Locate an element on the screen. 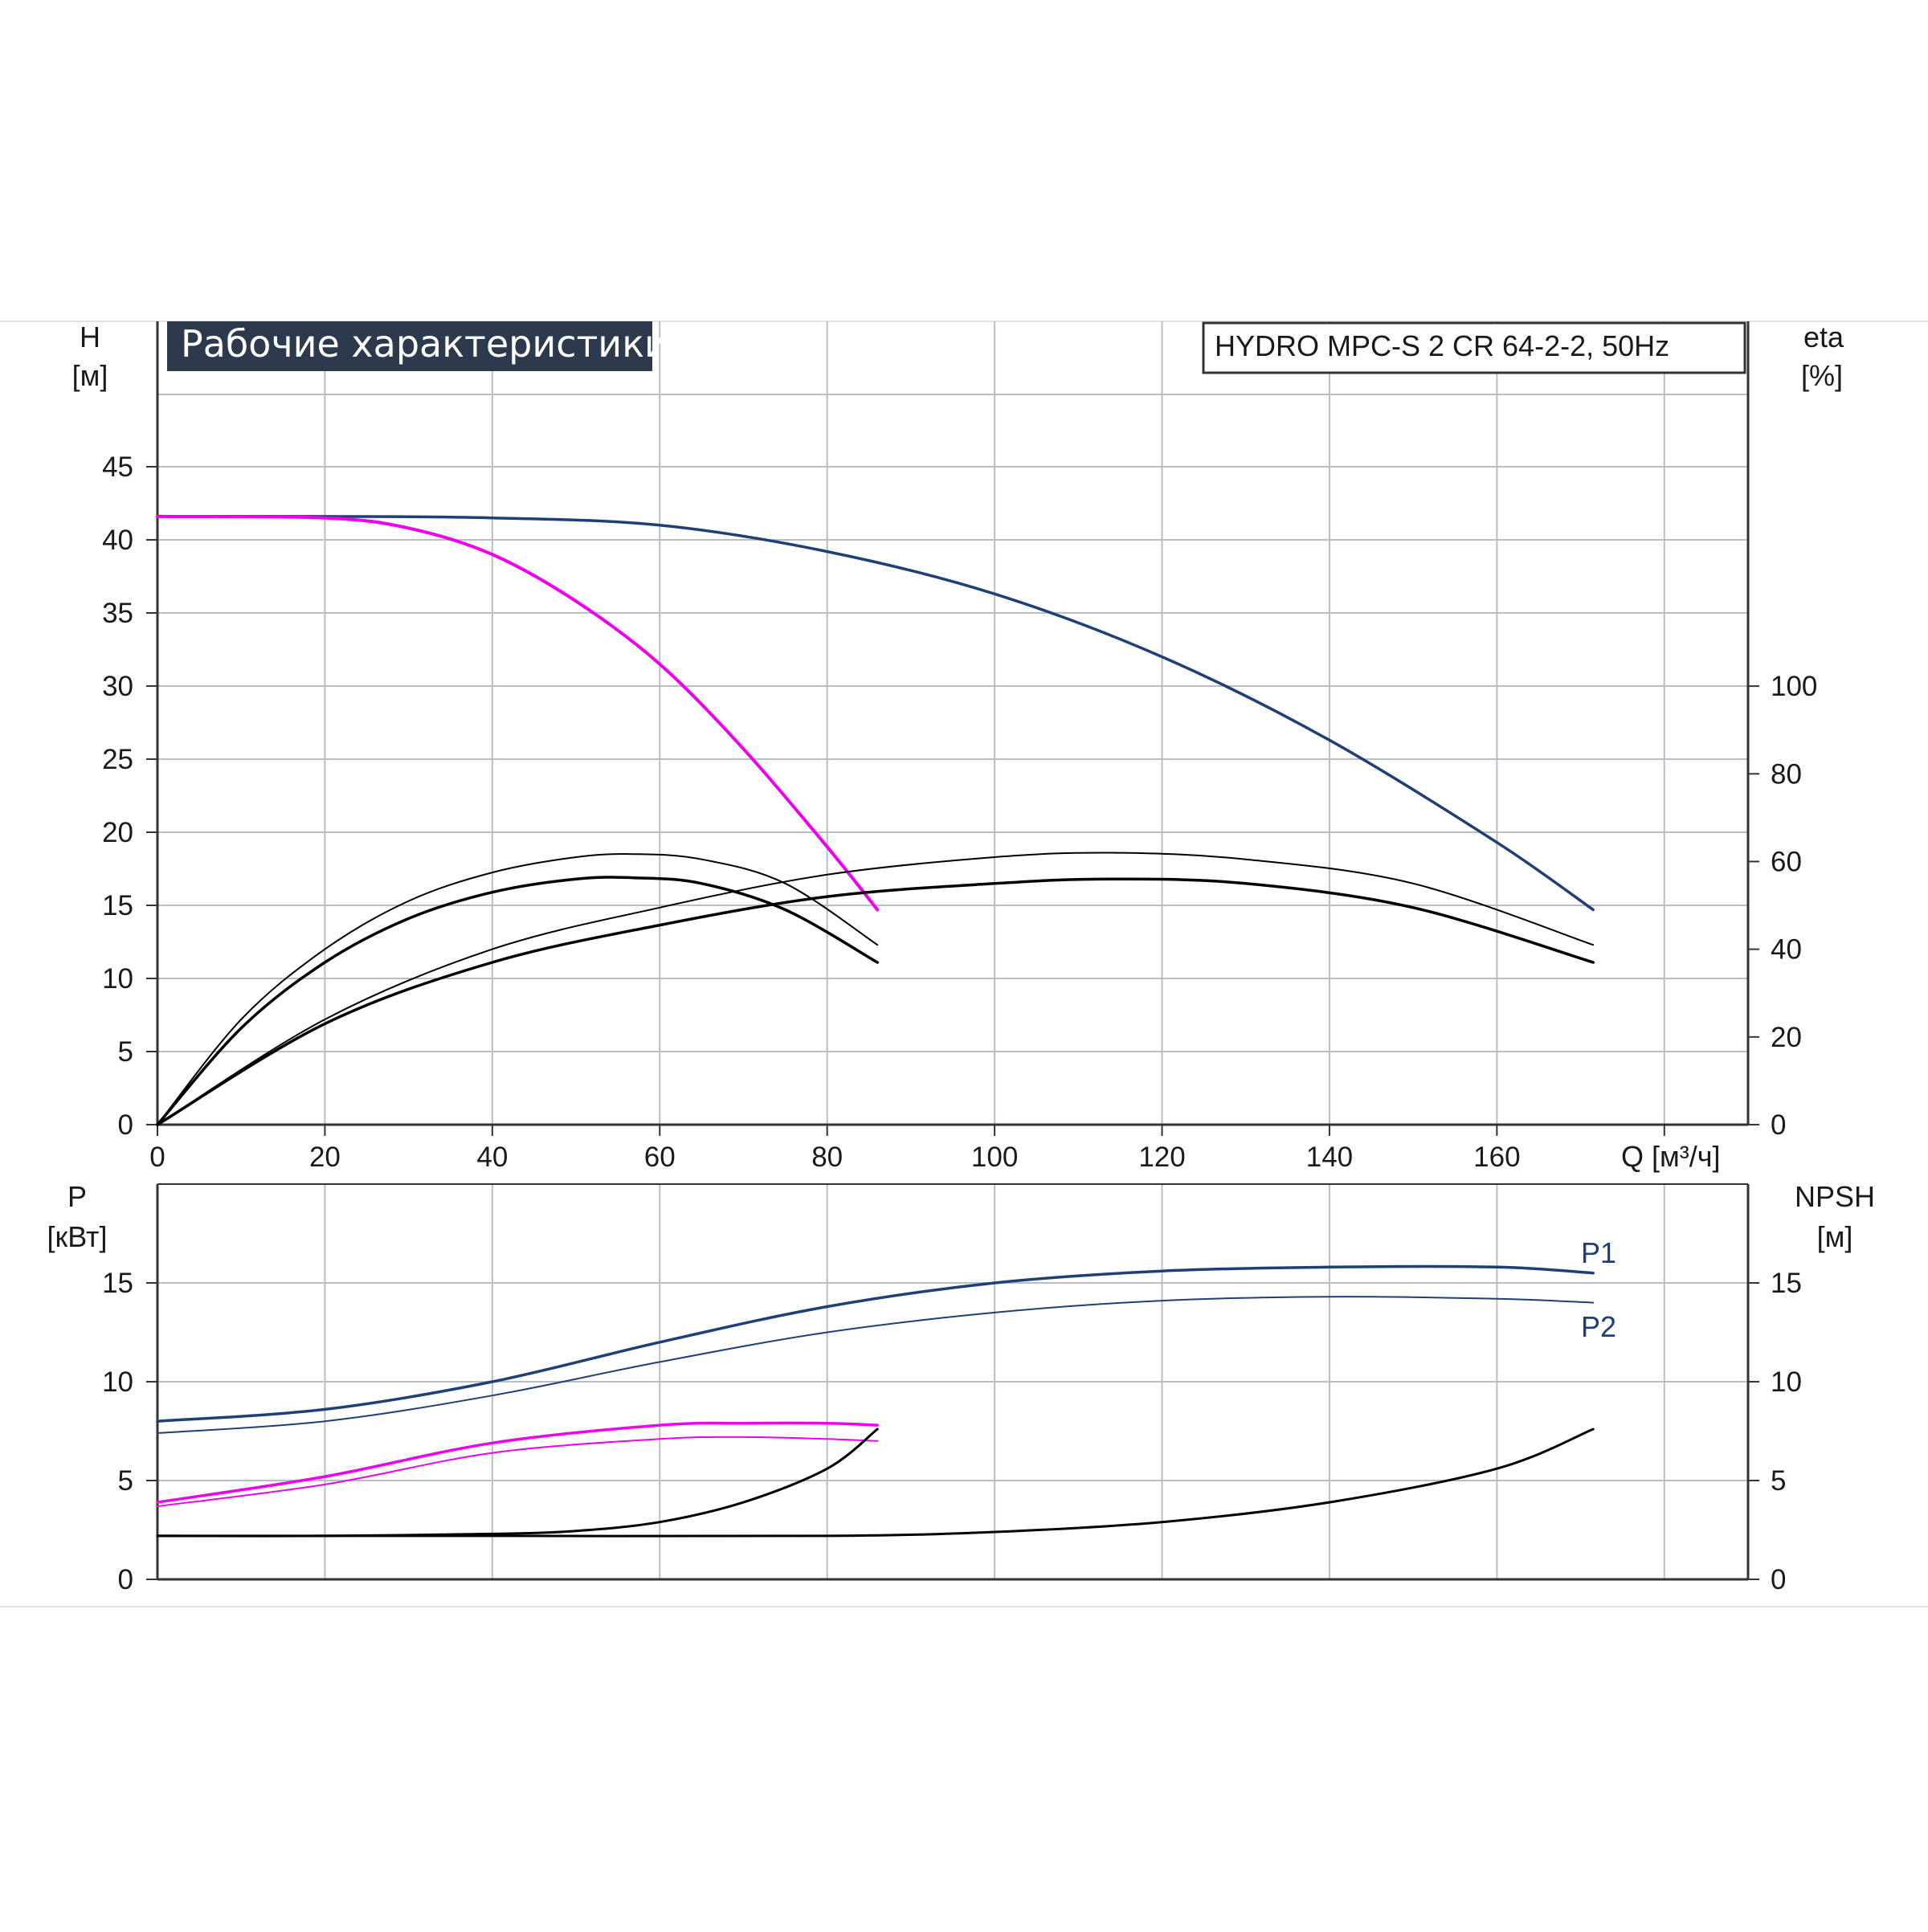 Image resolution: width=1928 pixels, height=1932 pixels. chart-subtitle: HYDRO MPC-S 2 CR 64-2-2, 50Hz is located at coordinates (1442, 345).